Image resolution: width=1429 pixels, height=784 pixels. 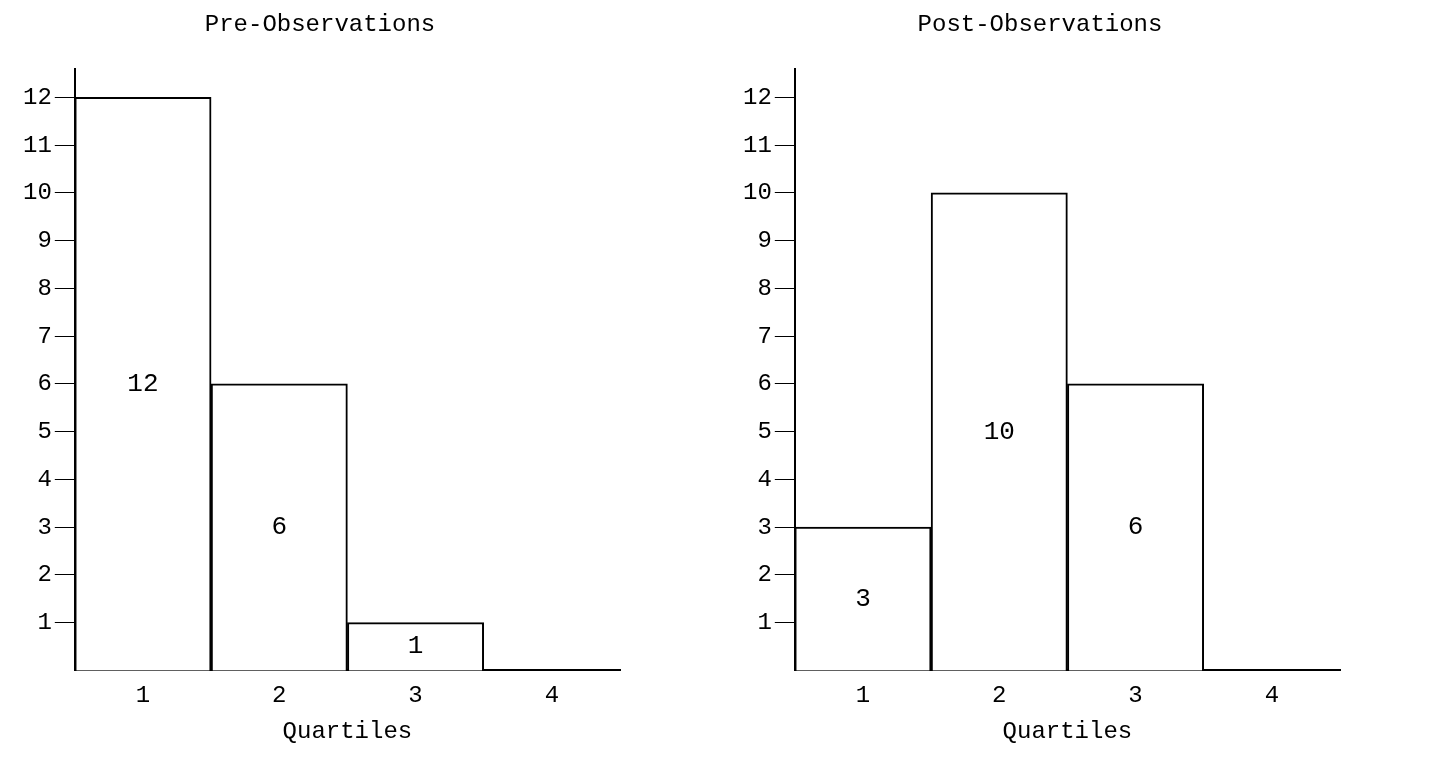 I want to click on data-label: 1, so click(x=415, y=646).